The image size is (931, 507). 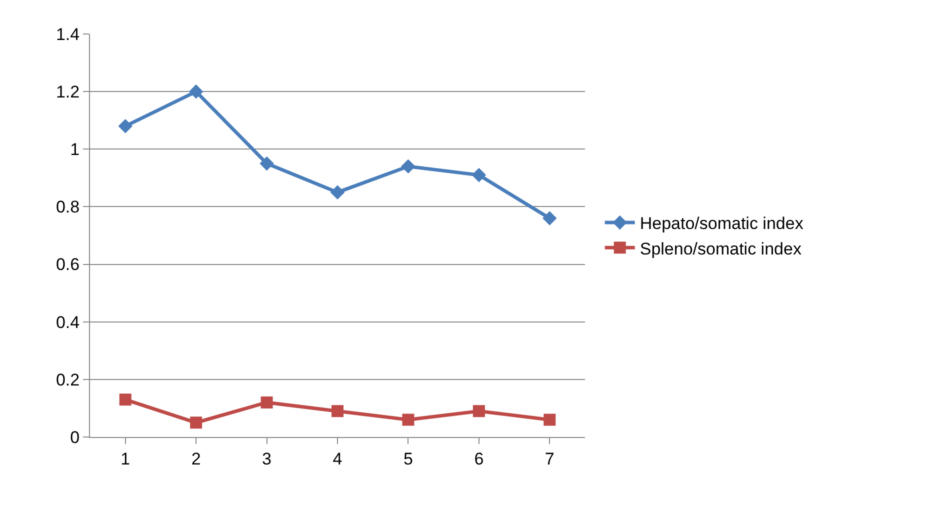 I want to click on y-tick-label: 1.2, so click(x=68, y=92).